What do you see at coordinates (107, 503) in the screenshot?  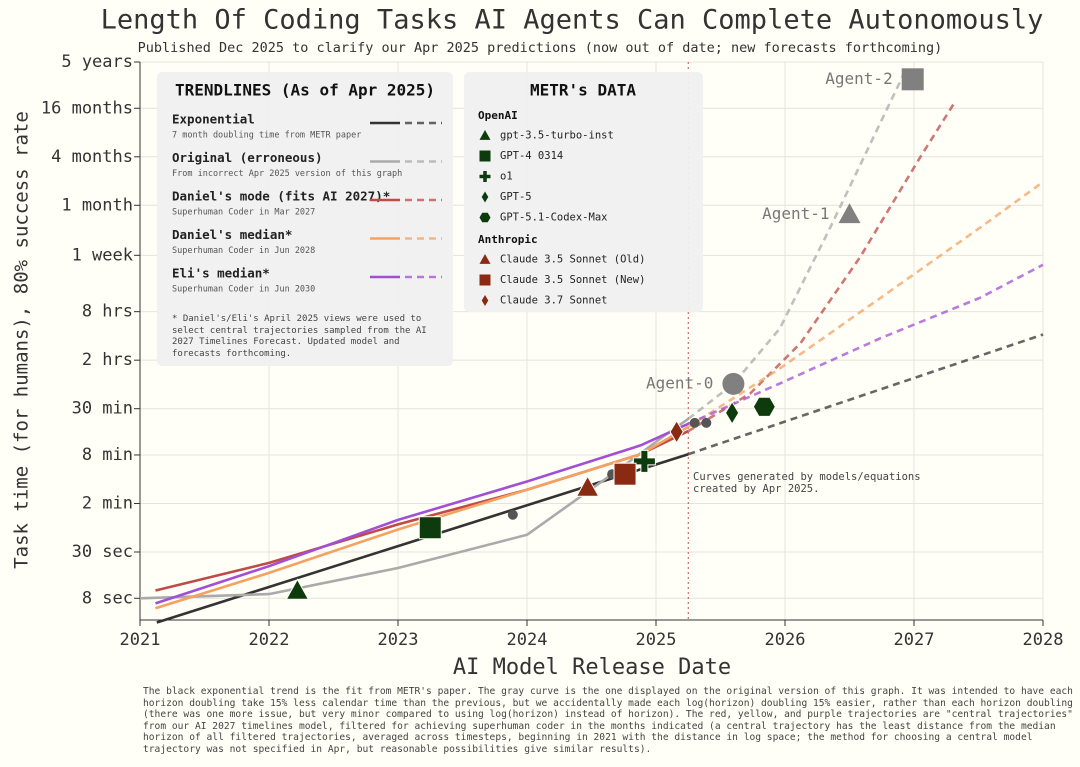 I see `y-tick-label: 2 min` at bounding box center [107, 503].